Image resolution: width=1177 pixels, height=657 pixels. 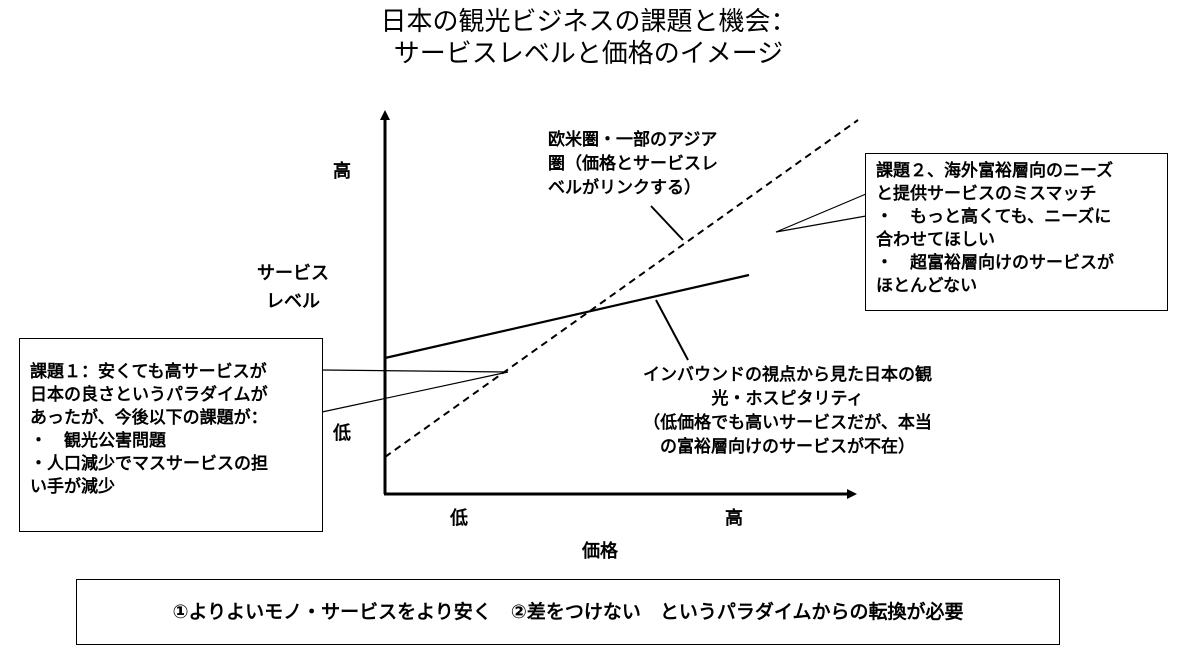 I want to click on issue2-callout-pointer, so click(x=821, y=213).